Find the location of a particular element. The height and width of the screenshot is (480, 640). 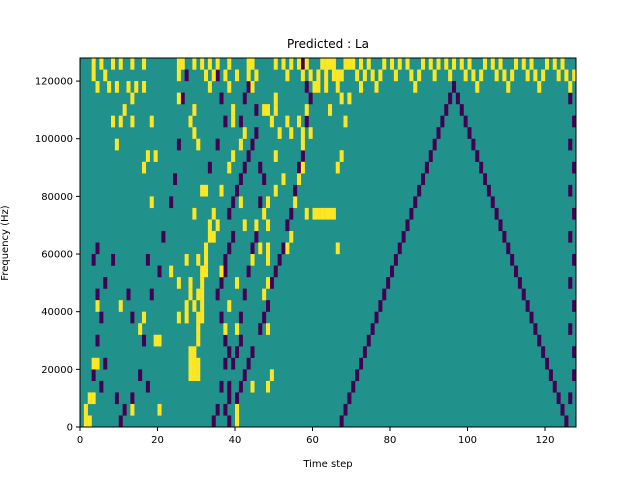

x-tick-label: 100 is located at coordinates (467, 440).